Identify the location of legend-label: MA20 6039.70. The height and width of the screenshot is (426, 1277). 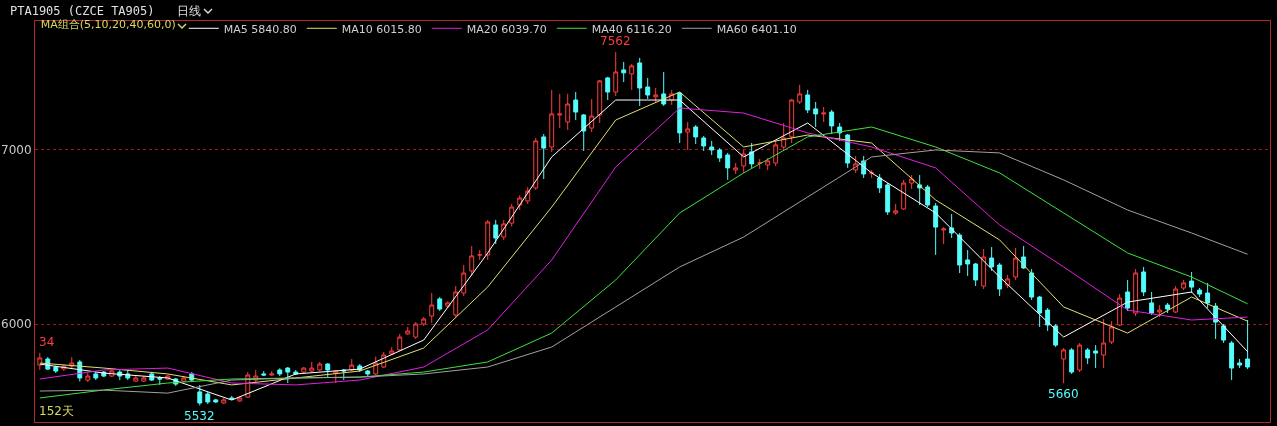
(506, 29).